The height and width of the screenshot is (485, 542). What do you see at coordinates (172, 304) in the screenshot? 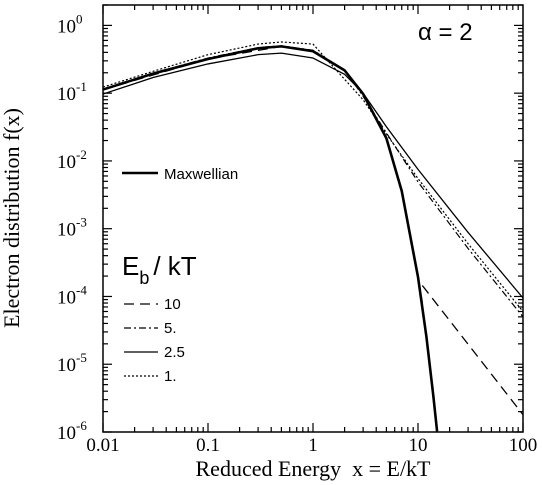
I see `legend-label: 10` at bounding box center [172, 304].